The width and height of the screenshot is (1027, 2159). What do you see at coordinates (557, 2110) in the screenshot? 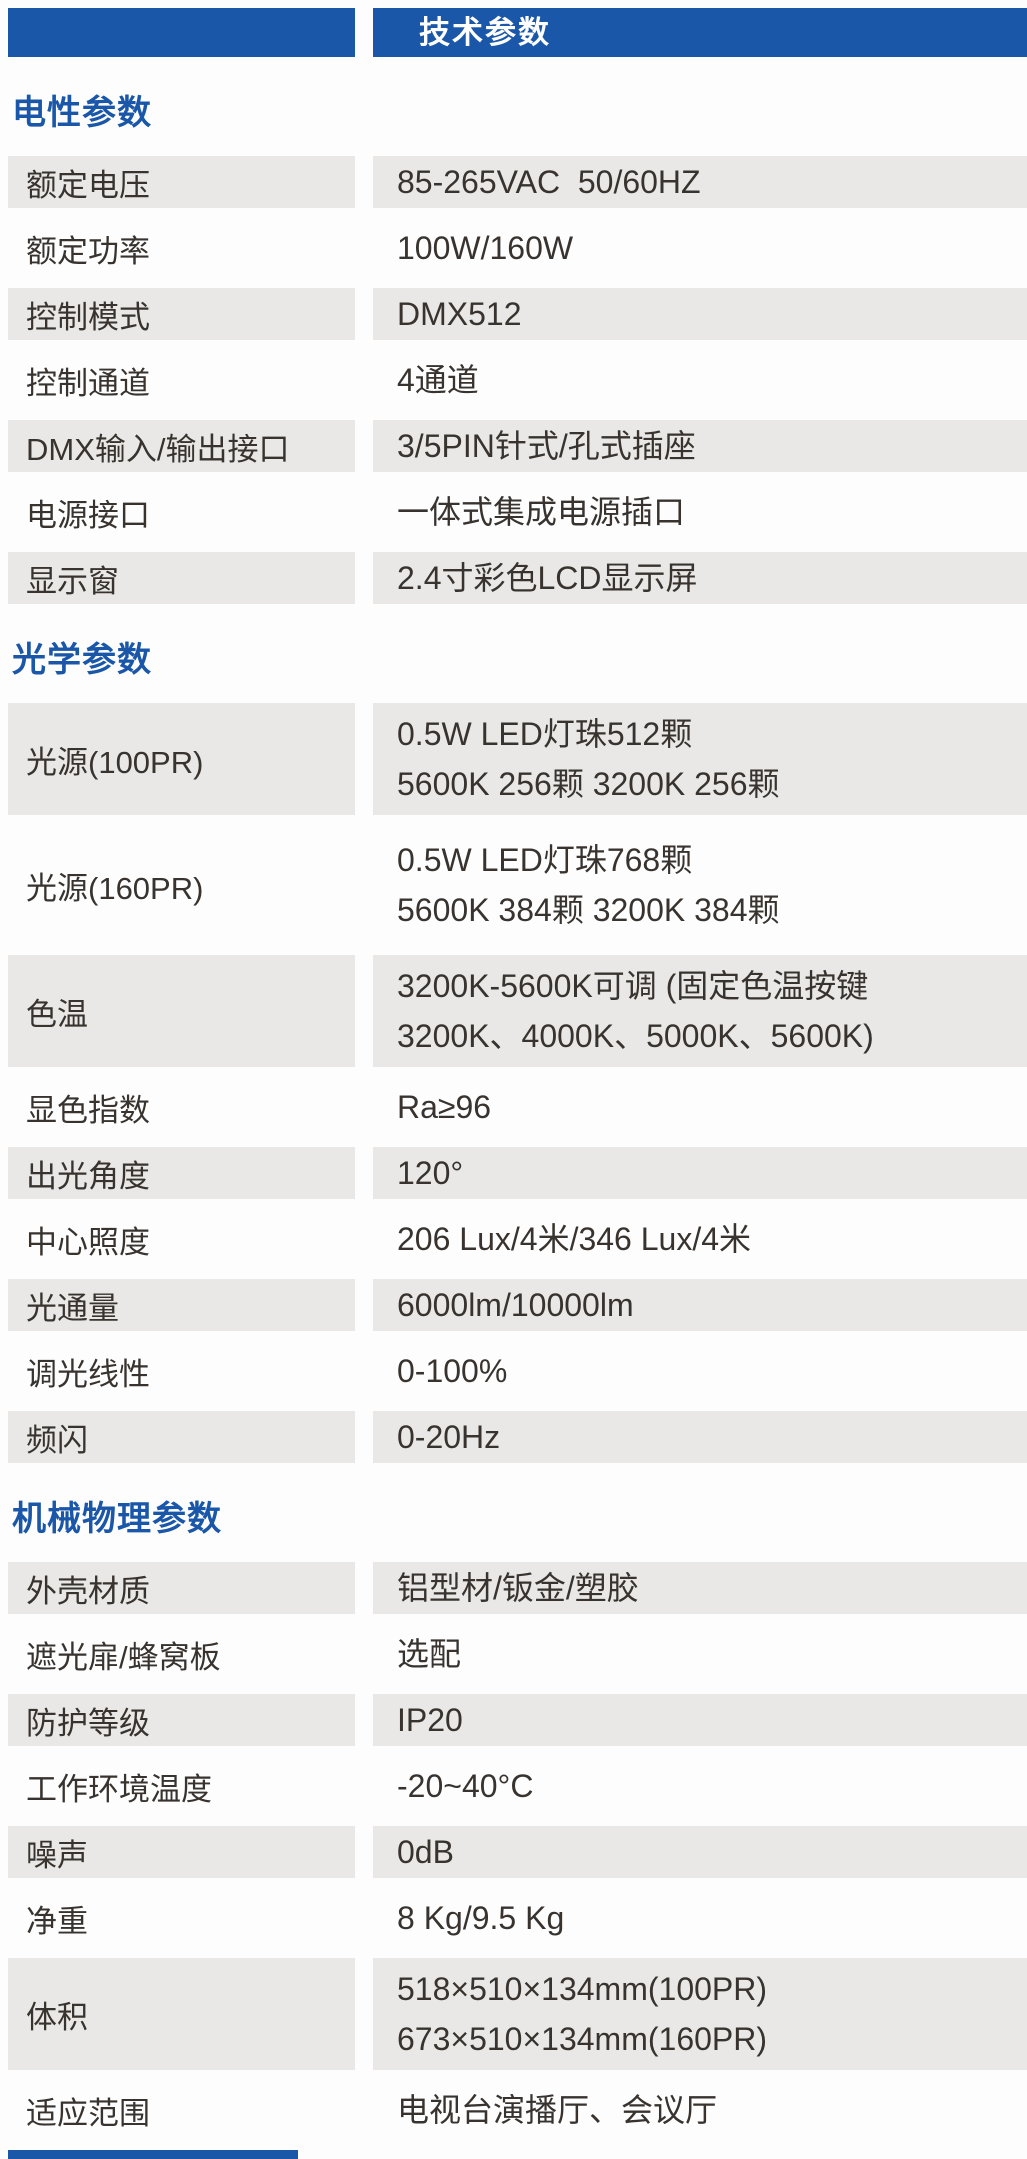
I see `spec-value-line: 电视台演播厅、会议厅` at bounding box center [557, 2110].